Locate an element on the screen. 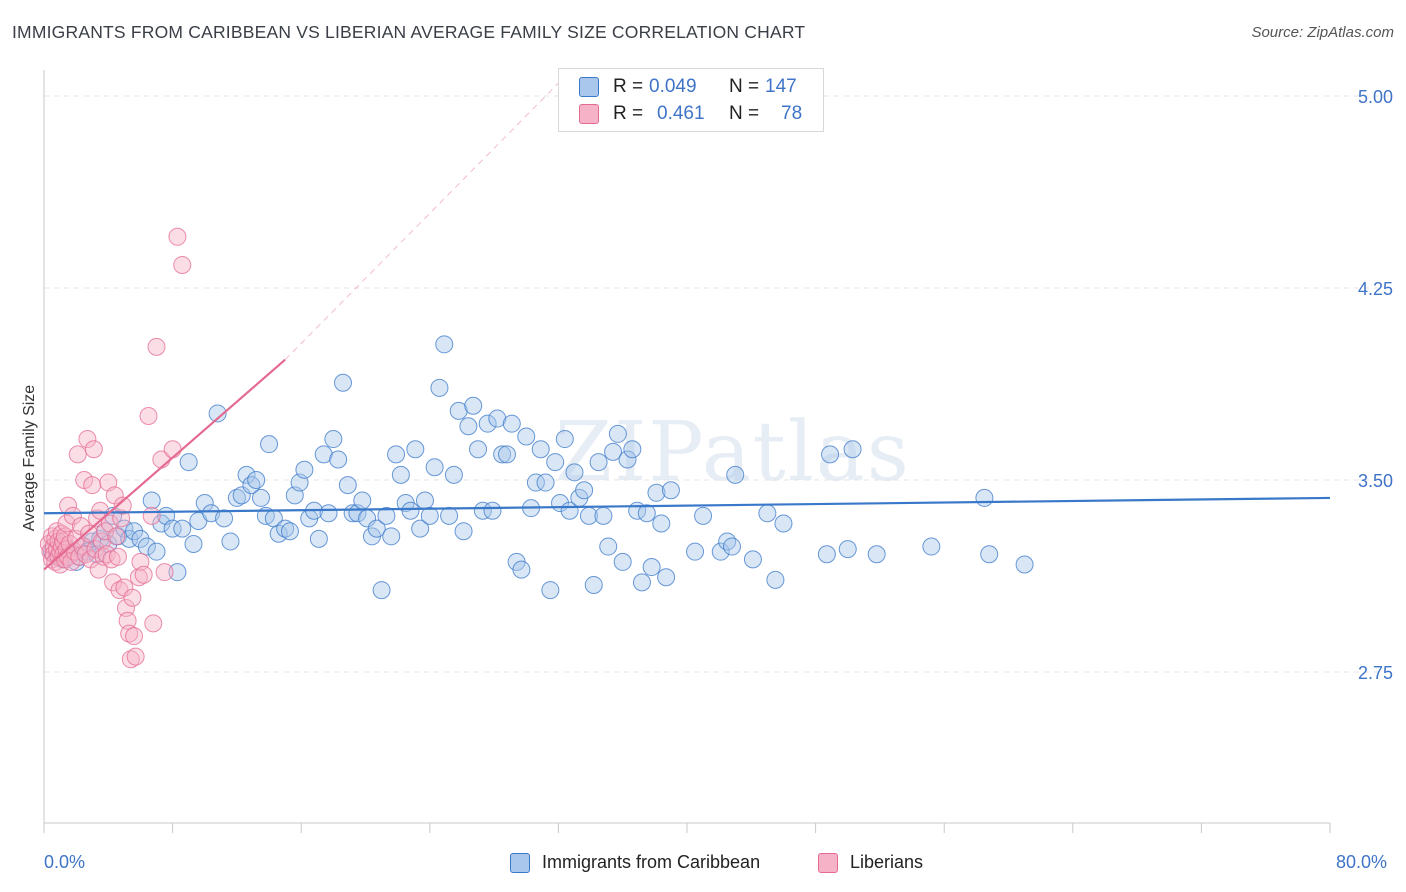 The height and width of the screenshot is (892, 1406). legend-r-value: 0.049 is located at coordinates (673, 86).